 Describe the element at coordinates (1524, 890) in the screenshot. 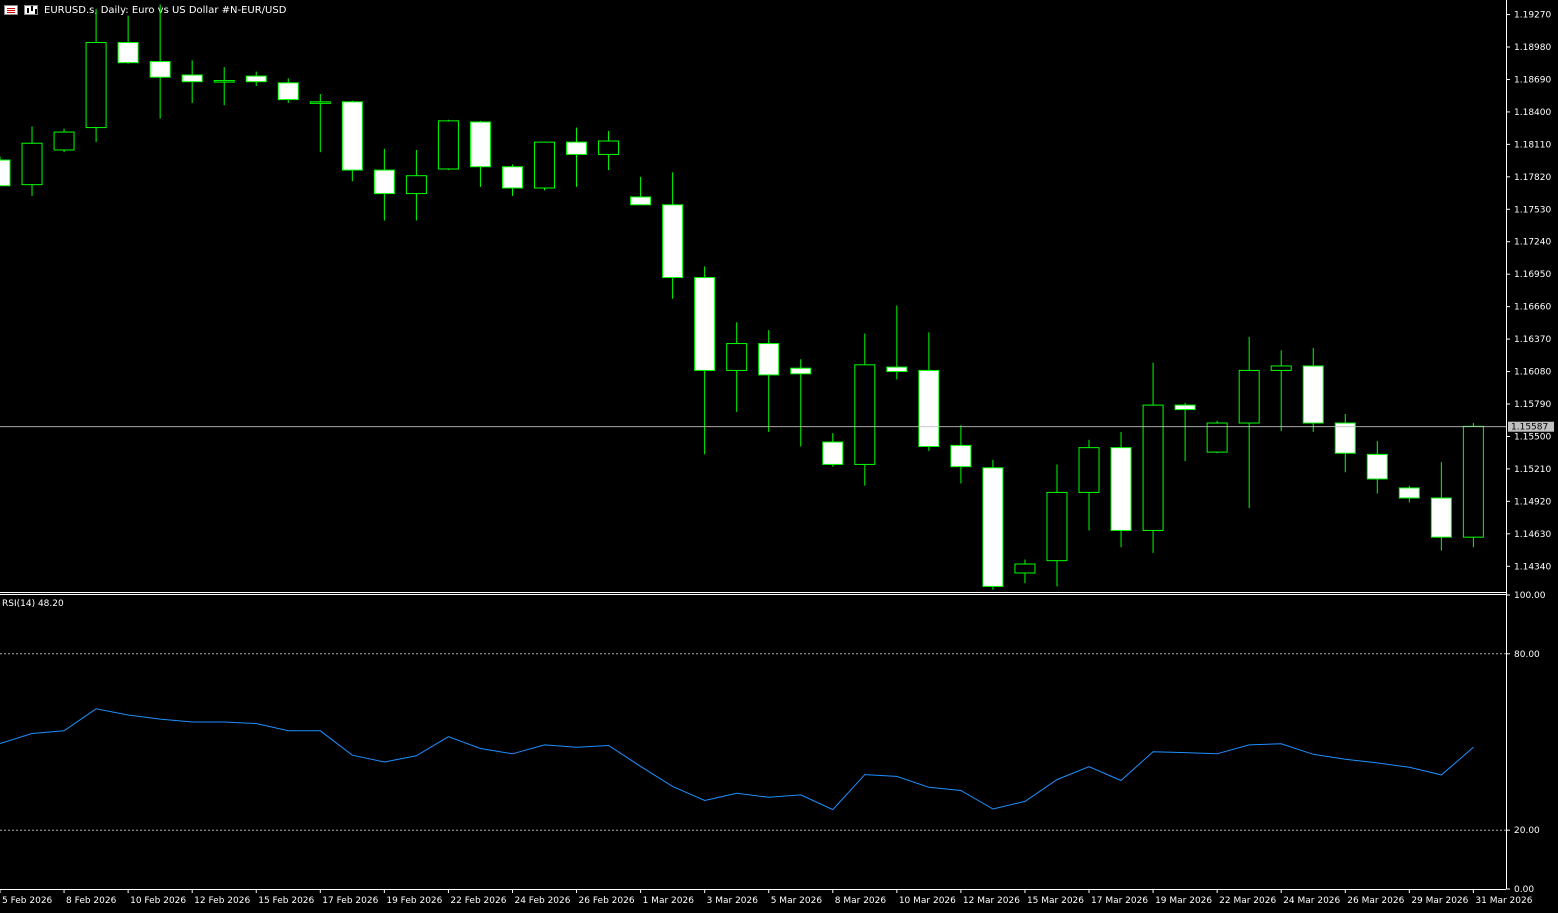

I see `rsi-tick-label: 0.00` at that location.